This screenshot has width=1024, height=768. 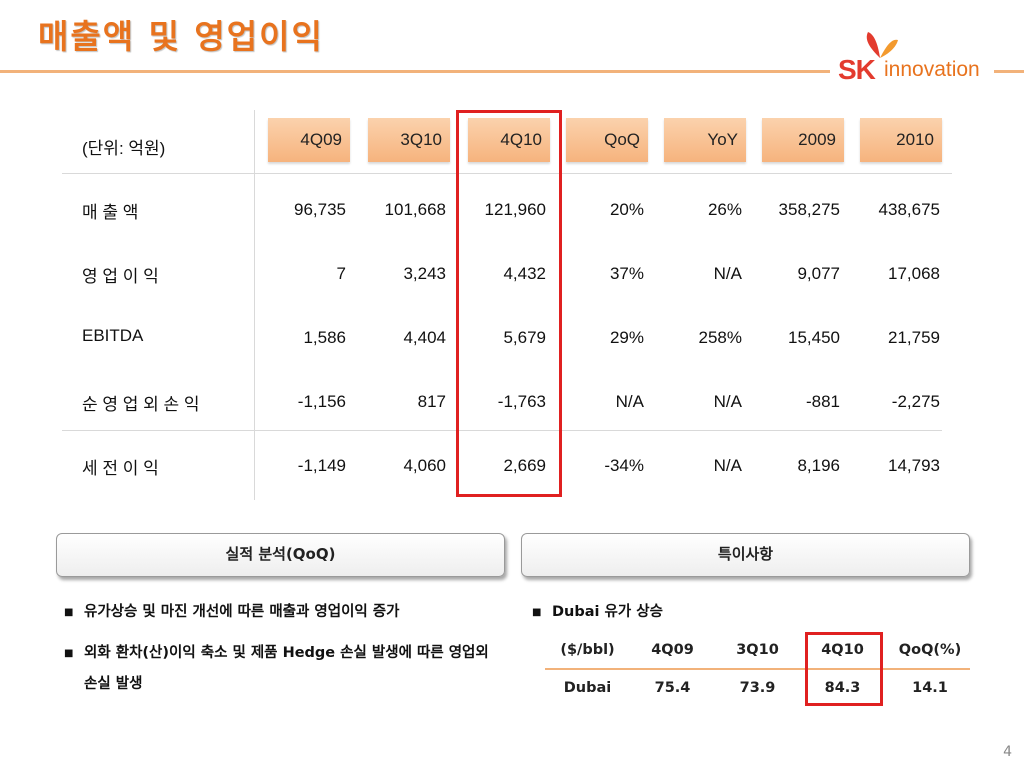 I want to click on dubai-value-cell: 73.9, so click(x=757, y=688).